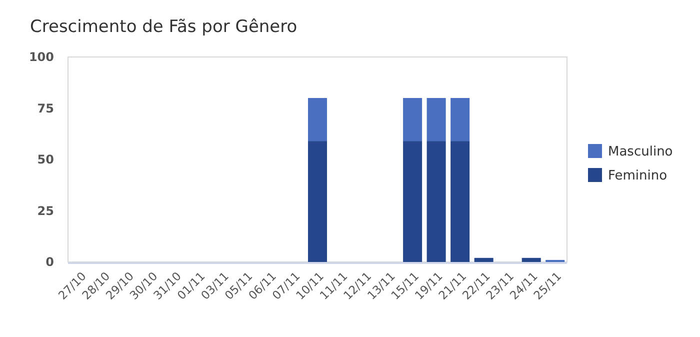 The width and height of the screenshot is (700, 337). Describe the element at coordinates (640, 152) in the screenshot. I see `legend-label: Masculino` at that location.